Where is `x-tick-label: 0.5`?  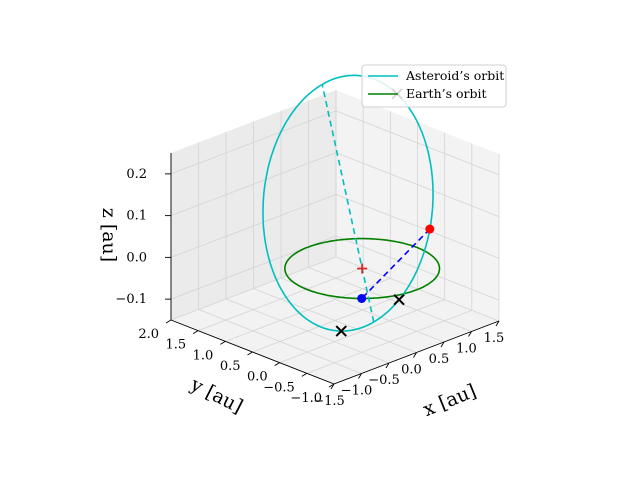 x-tick-label: 0.5 is located at coordinates (439, 359).